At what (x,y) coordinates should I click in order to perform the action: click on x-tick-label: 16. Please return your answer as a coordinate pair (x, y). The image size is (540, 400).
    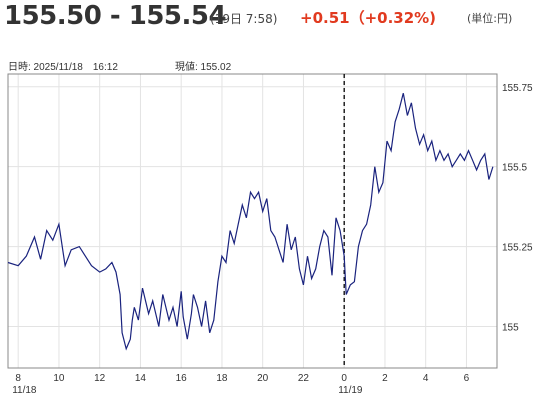
    Looking at the image, I should click on (182, 378).